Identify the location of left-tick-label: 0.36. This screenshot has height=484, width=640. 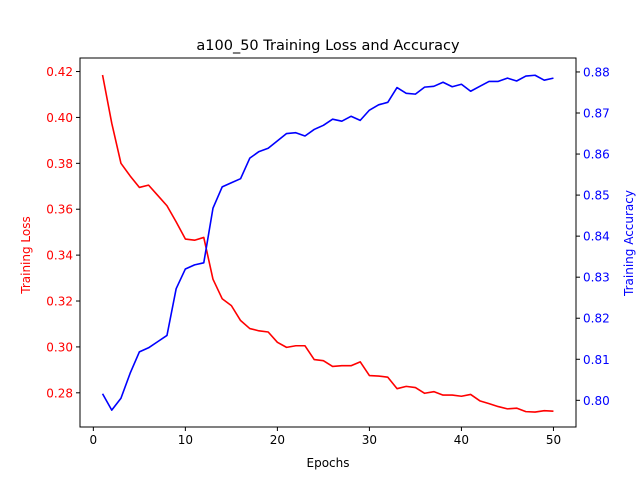
(59, 210).